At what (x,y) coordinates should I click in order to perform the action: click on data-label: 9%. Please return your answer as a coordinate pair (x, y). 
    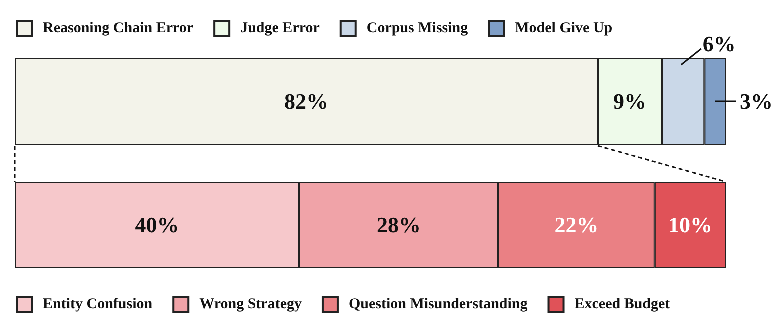
    Looking at the image, I should click on (630, 101).